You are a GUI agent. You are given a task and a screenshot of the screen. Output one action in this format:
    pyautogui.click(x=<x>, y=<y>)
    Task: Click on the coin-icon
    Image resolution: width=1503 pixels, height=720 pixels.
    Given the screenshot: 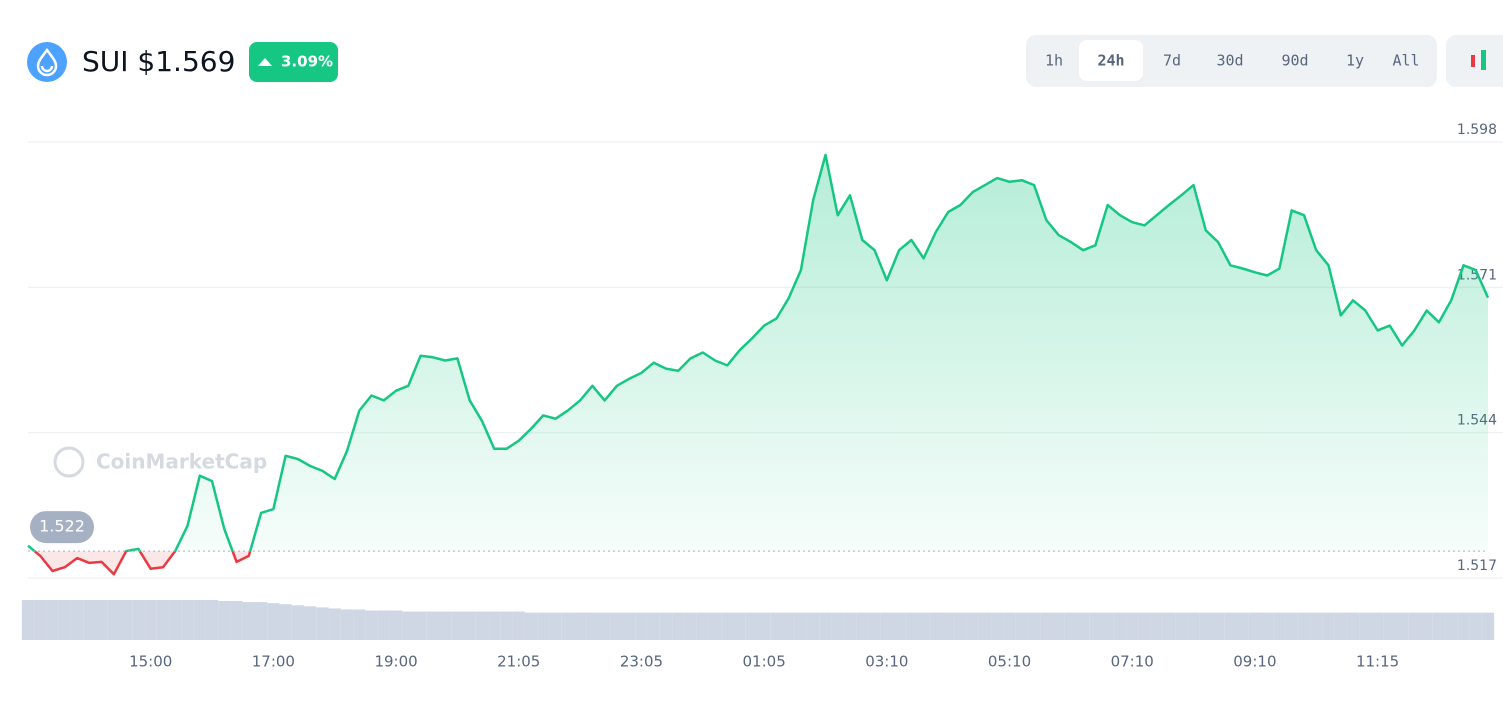 What is the action you would take?
    pyautogui.click(x=47, y=62)
    